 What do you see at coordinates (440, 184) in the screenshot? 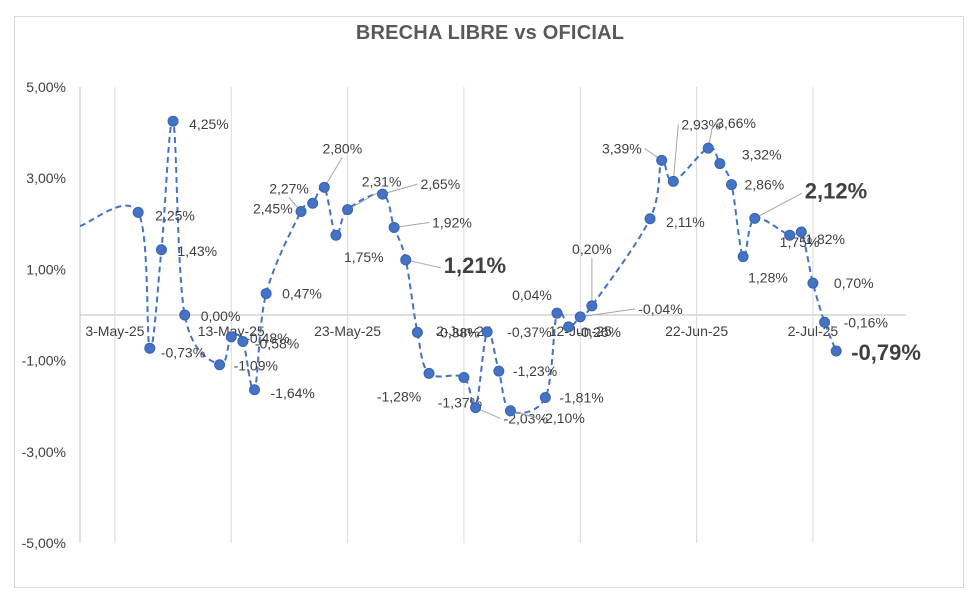
I see `data-label: 2,65%` at bounding box center [440, 184].